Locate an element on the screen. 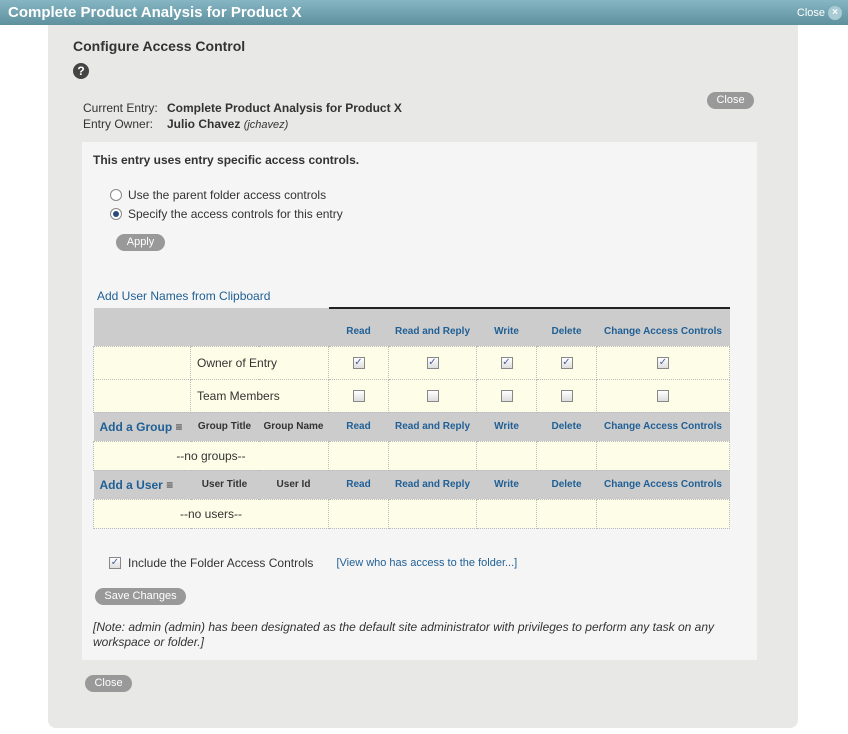  entry-owner-value: Julio Chavez is located at coordinates (204, 124).